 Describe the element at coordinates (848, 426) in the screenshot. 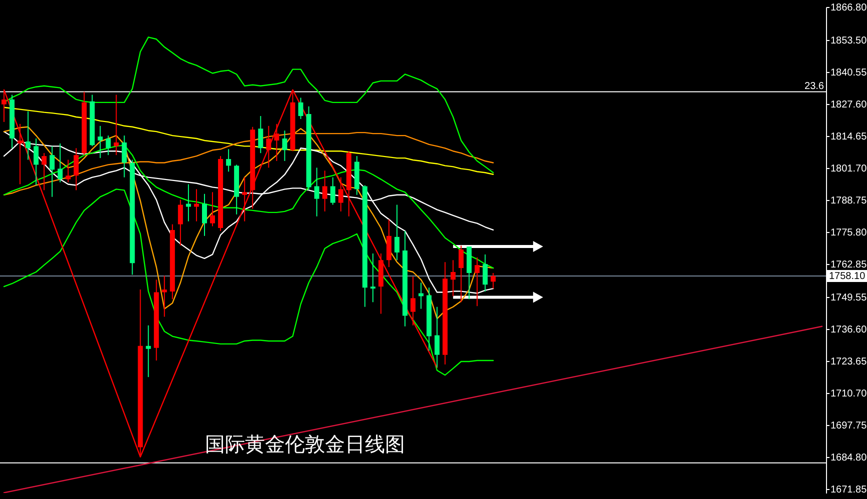

I see `y-tick-label: 1697.75` at that location.